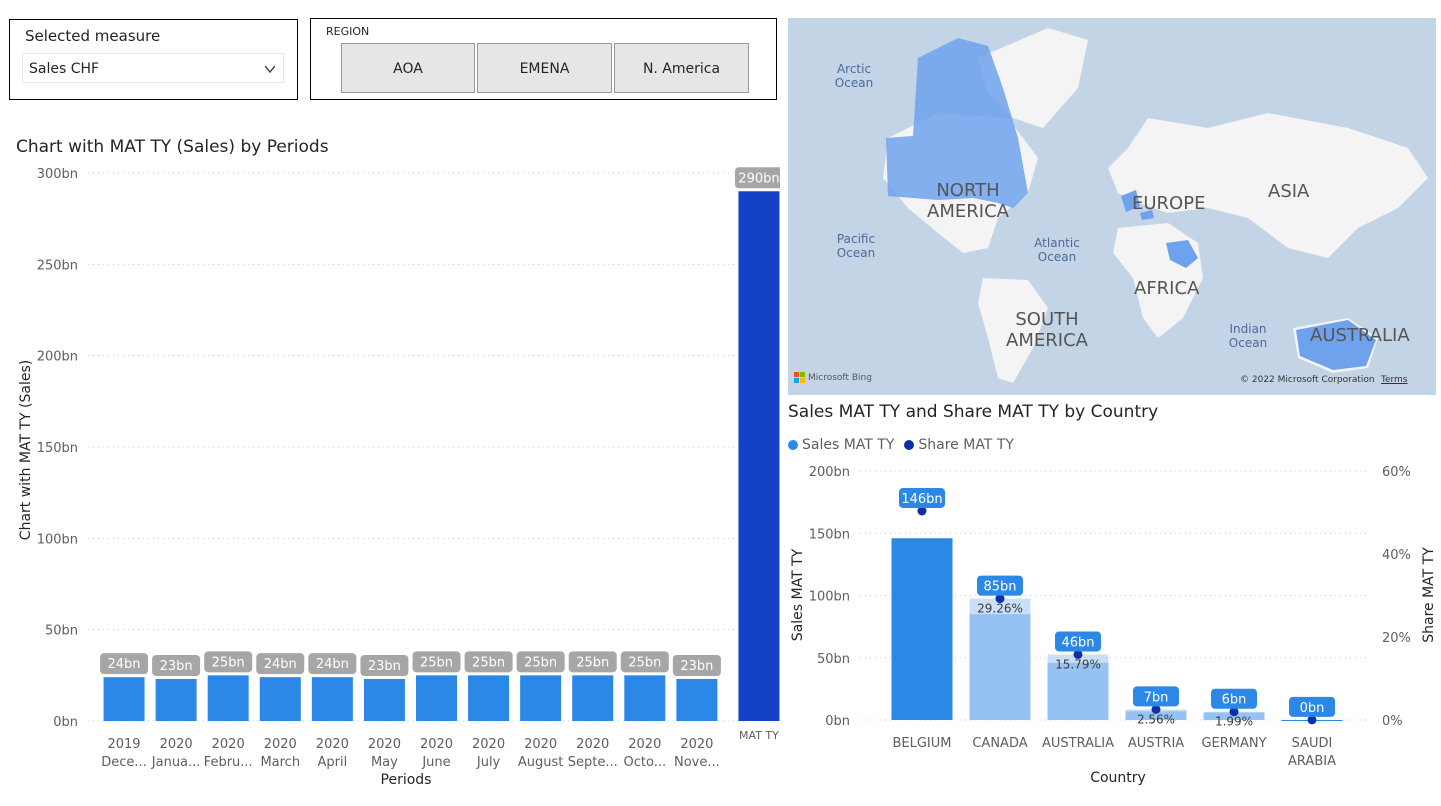 Image resolution: width=1441 pixels, height=806 pixels. I want to click on data-label: 0bn, so click(1312, 708).